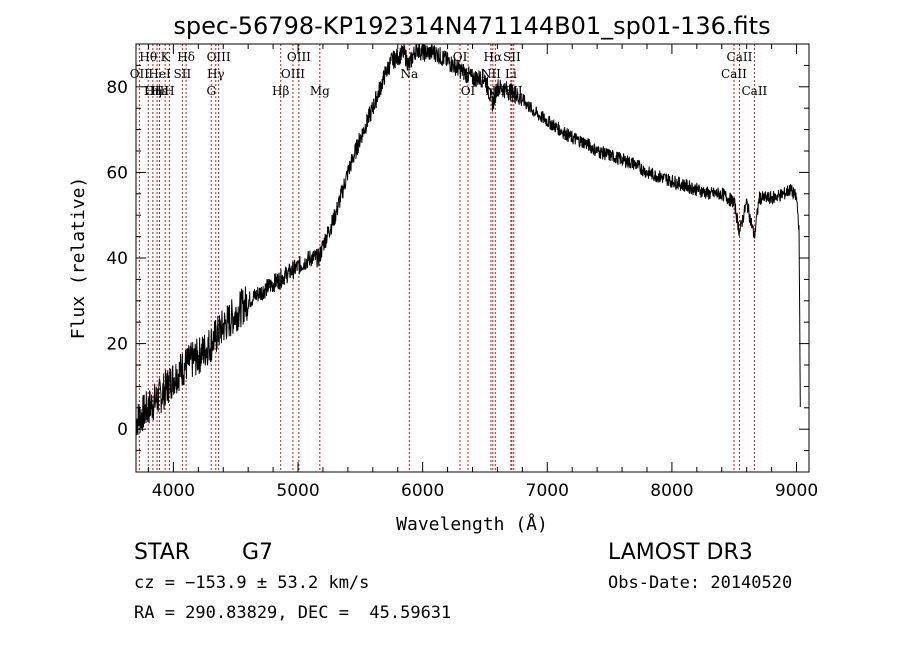  Describe the element at coordinates (122, 430) in the screenshot. I see `y-tick-label: 0` at that location.